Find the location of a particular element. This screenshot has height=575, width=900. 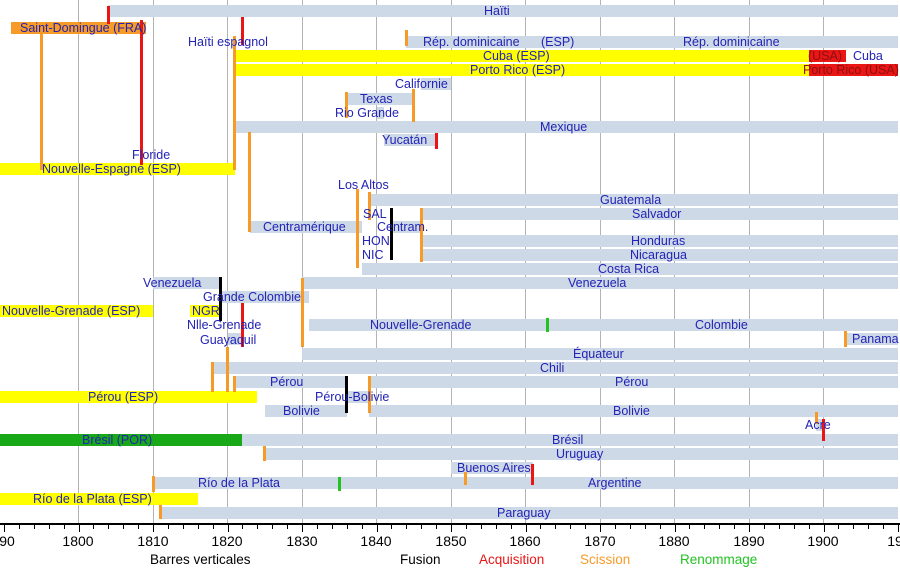

bar-label: Brésil (POR) is located at coordinates (117, 440).